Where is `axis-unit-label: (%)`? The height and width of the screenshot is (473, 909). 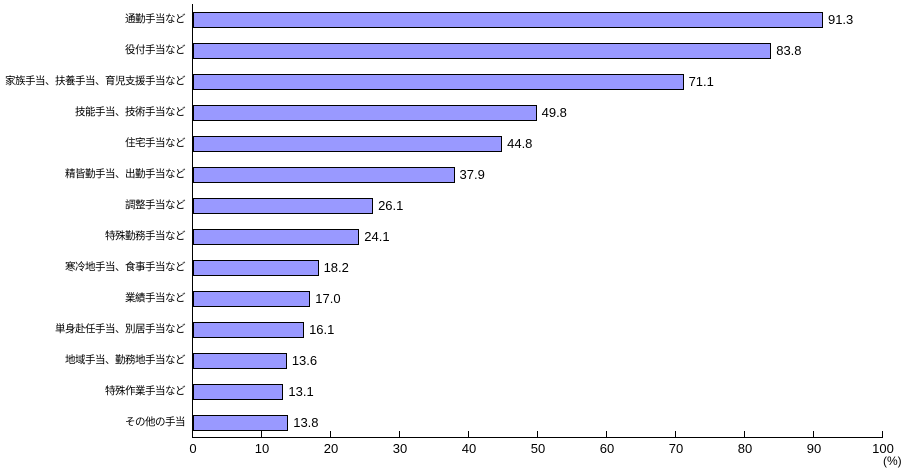
axis-unit-label: (%) is located at coordinates (892, 461).